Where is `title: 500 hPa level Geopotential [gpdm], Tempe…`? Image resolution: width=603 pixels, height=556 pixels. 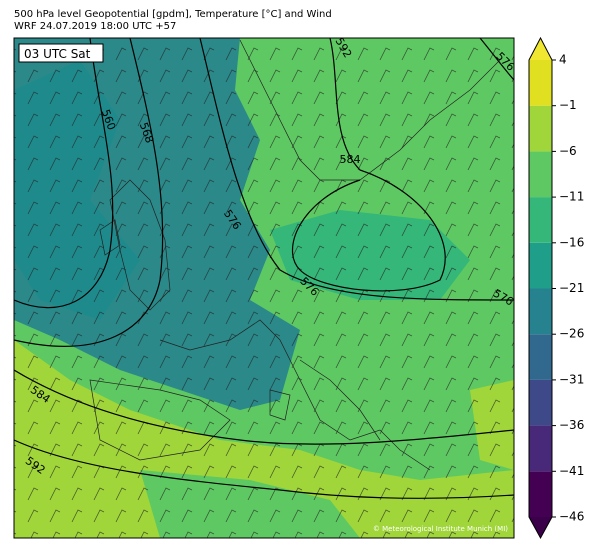 title: 500 hPa level Geopotential [gpdm], Tempe… is located at coordinates (173, 14).